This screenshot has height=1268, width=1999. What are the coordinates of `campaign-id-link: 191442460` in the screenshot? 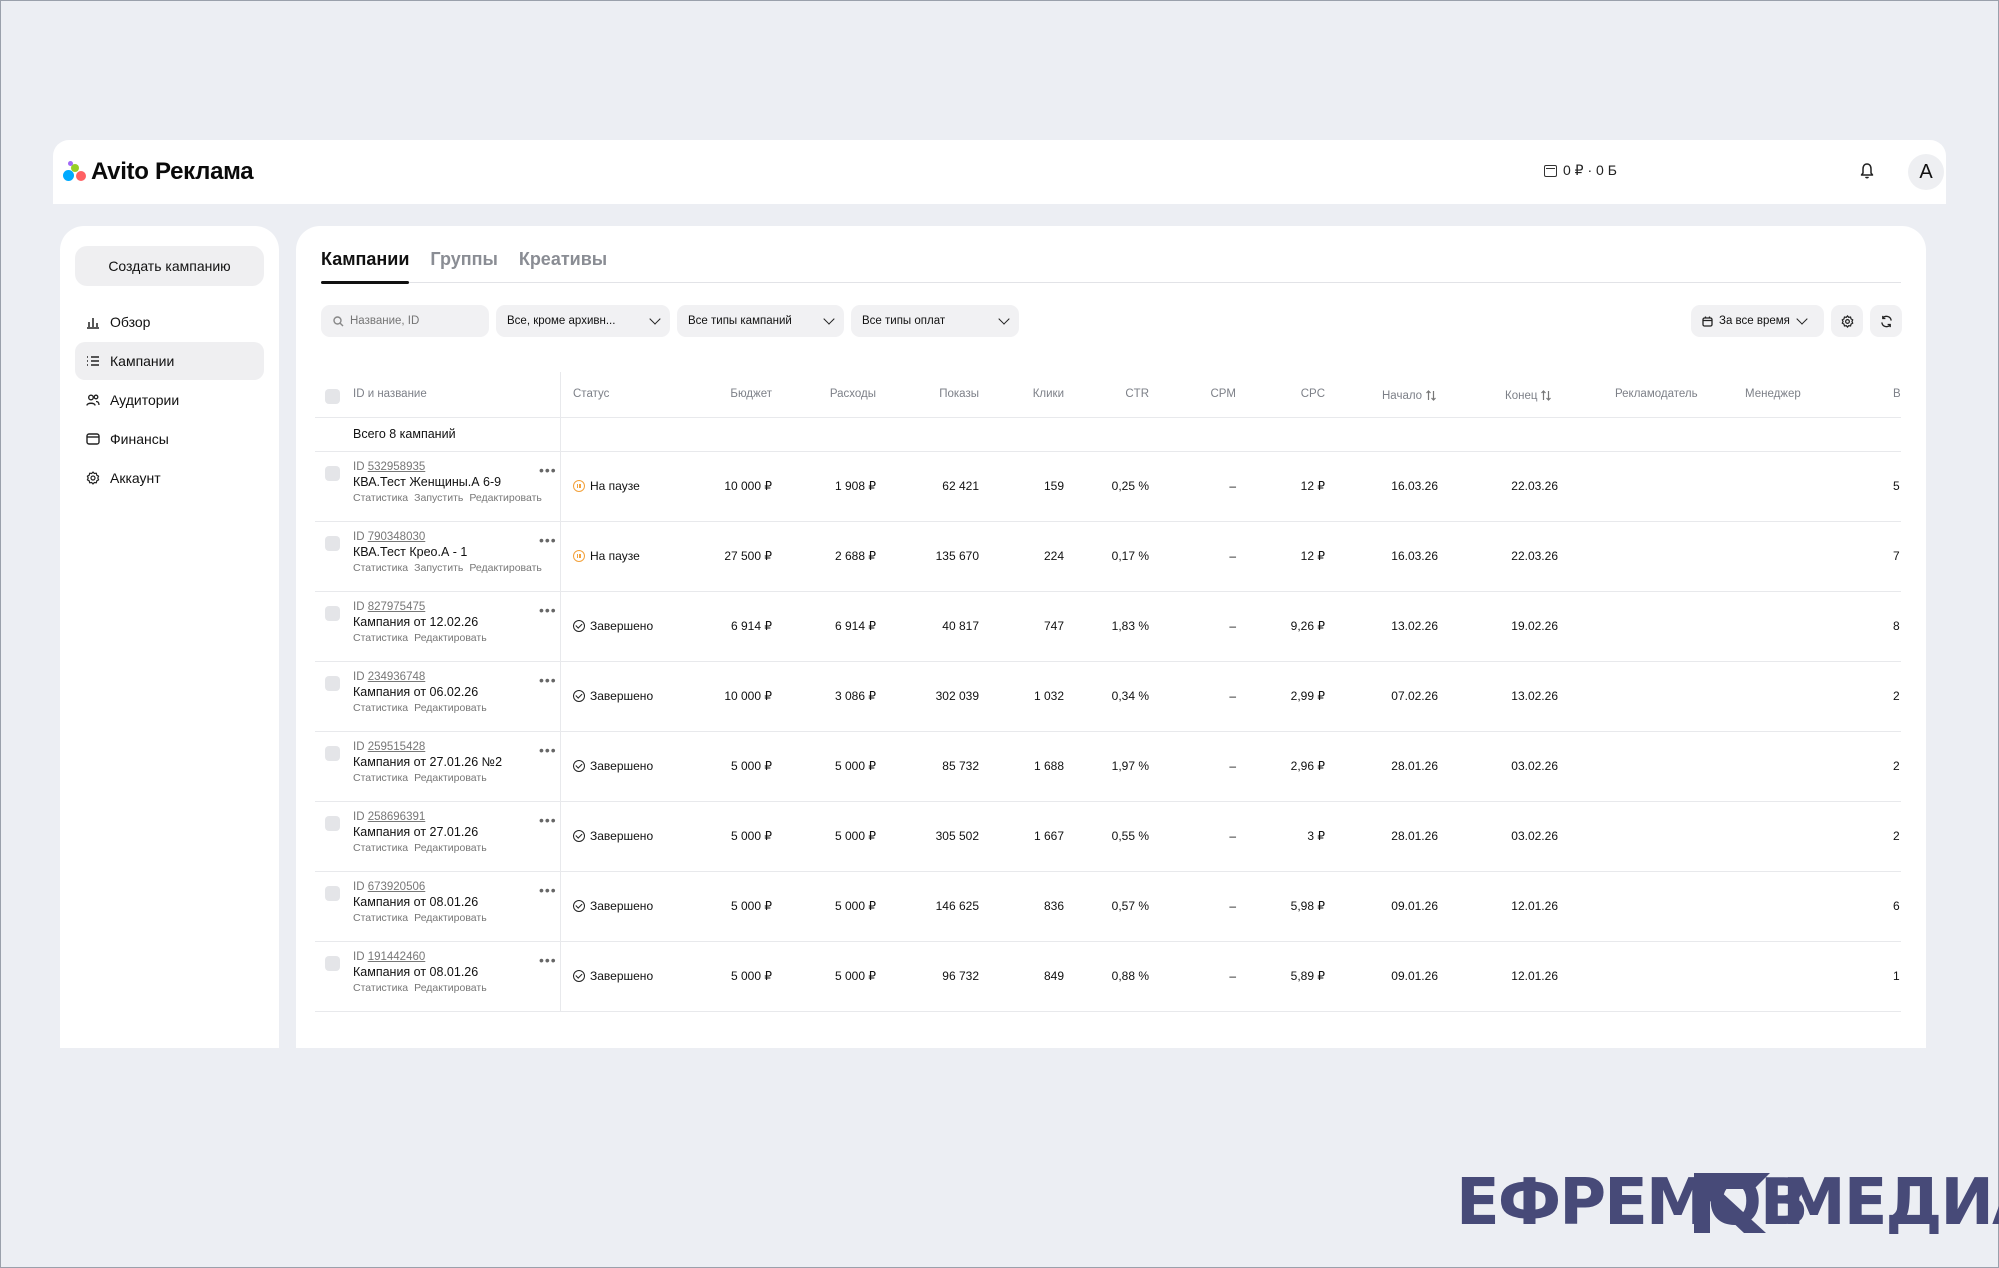 It's located at (396, 957).